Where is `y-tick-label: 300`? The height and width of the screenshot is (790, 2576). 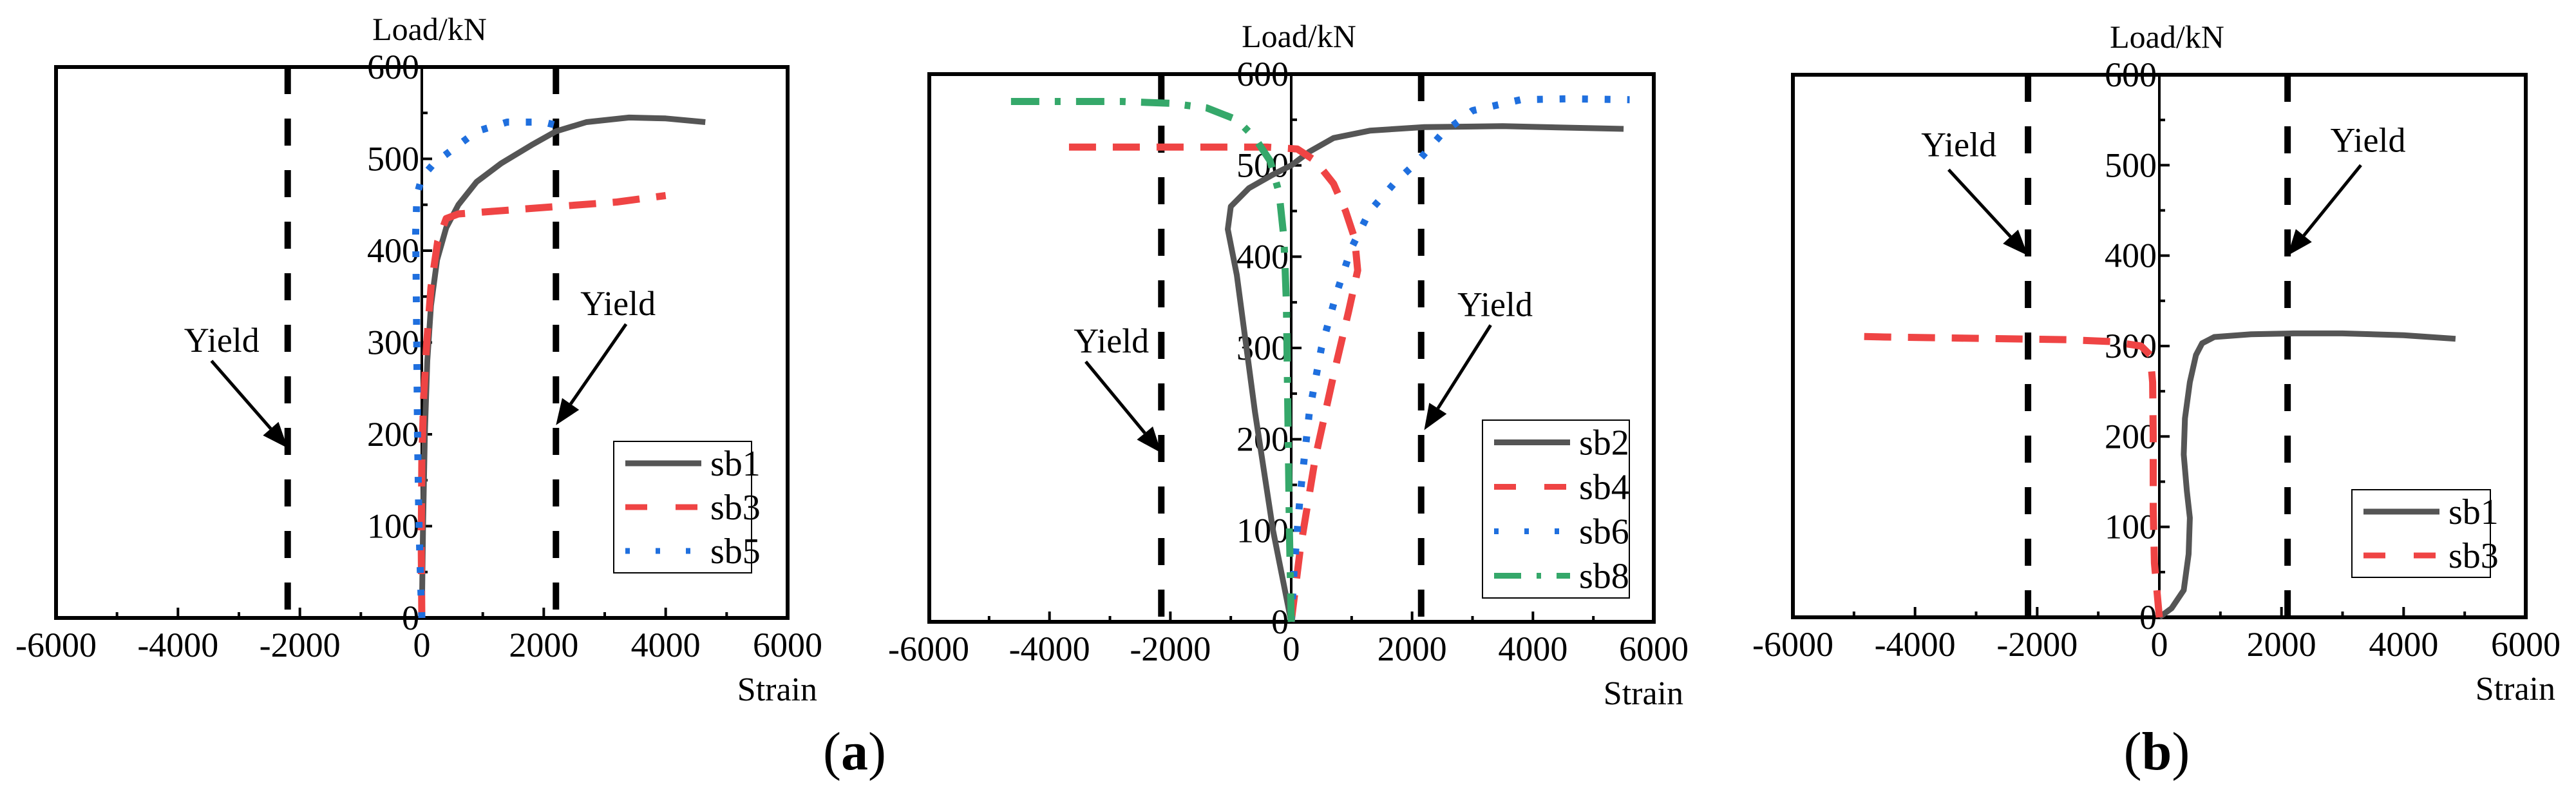
y-tick-label: 300 is located at coordinates (393, 343).